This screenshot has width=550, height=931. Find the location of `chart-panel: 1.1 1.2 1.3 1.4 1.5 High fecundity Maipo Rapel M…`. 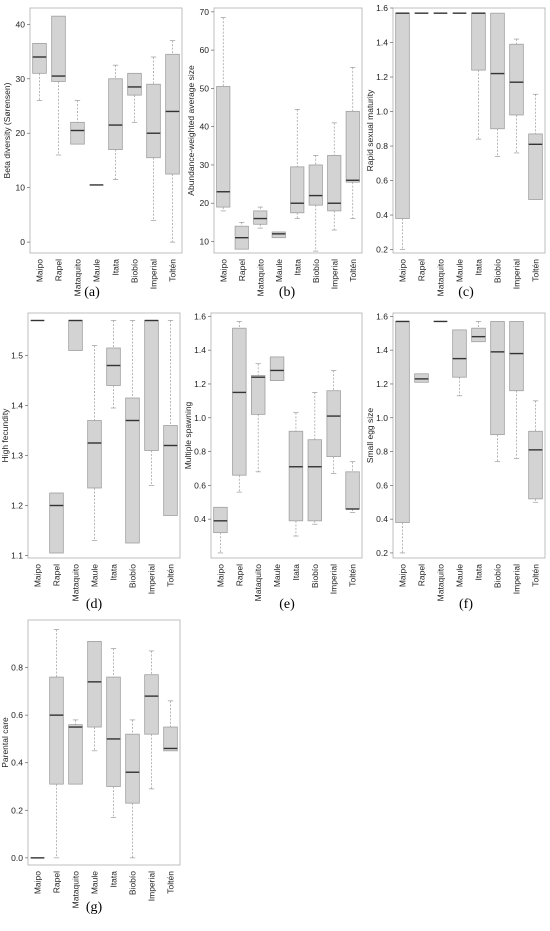

chart-panel: 1.1 1.2 1.3 1.4 1.5 High fecundity Maipo Rapel M… is located at coordinates (90, 462).